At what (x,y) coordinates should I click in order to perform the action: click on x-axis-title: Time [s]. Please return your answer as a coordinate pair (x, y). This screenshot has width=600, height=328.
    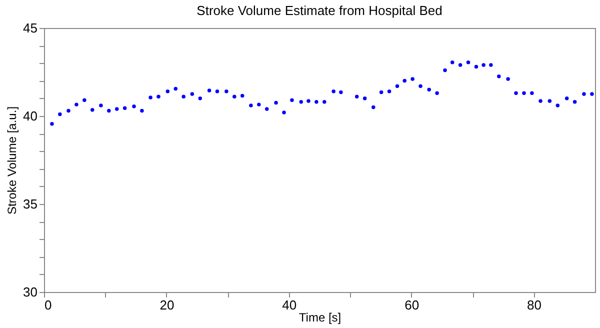
    Looking at the image, I should click on (320, 317).